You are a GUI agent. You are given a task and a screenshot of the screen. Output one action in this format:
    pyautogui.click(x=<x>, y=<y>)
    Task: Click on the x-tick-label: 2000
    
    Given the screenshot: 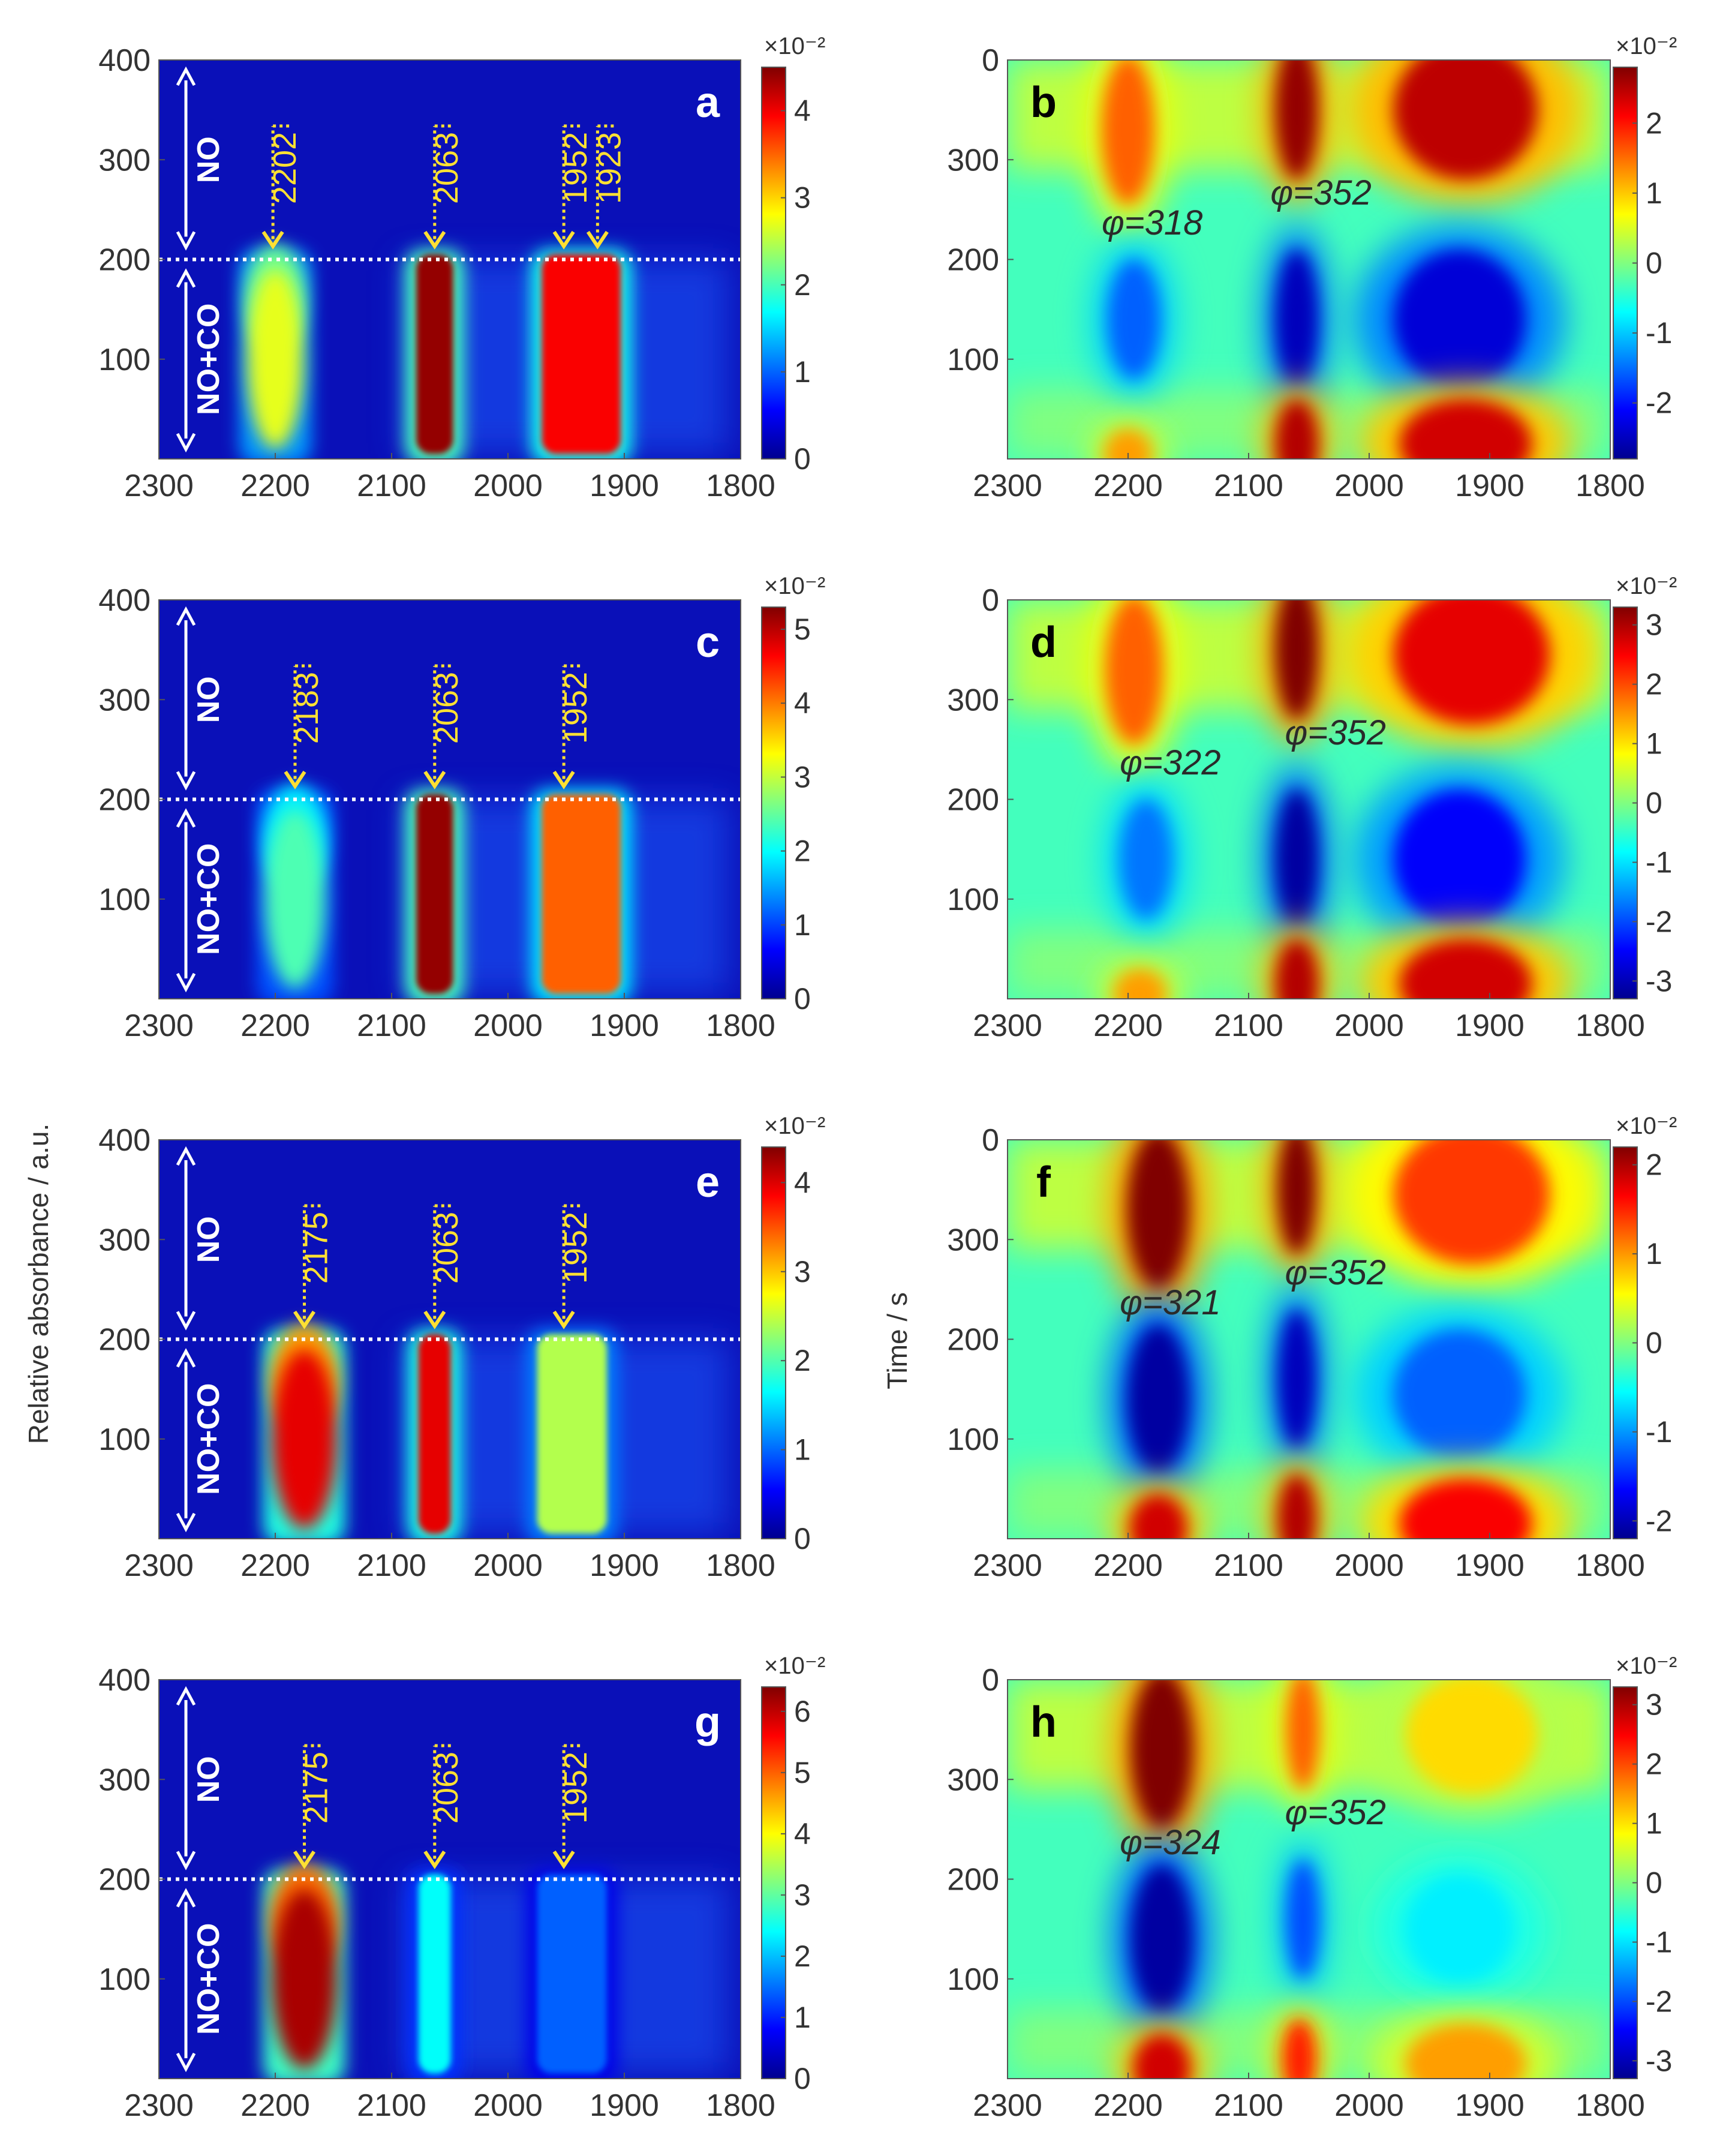 What is the action you would take?
    pyautogui.click(x=1369, y=1025)
    